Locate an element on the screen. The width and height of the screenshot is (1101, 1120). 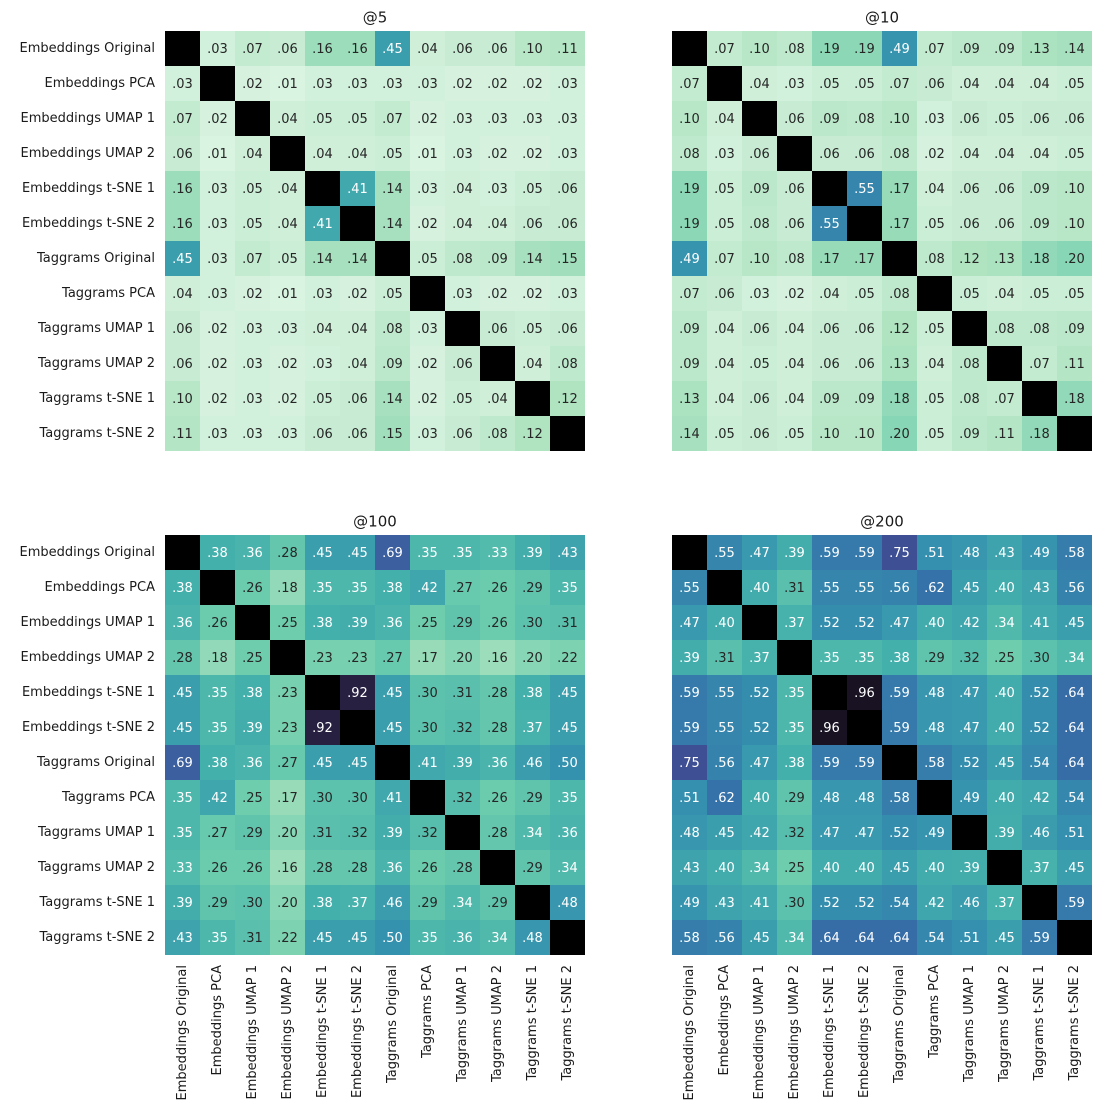
cell-label: .47 is located at coordinates (899, 623).